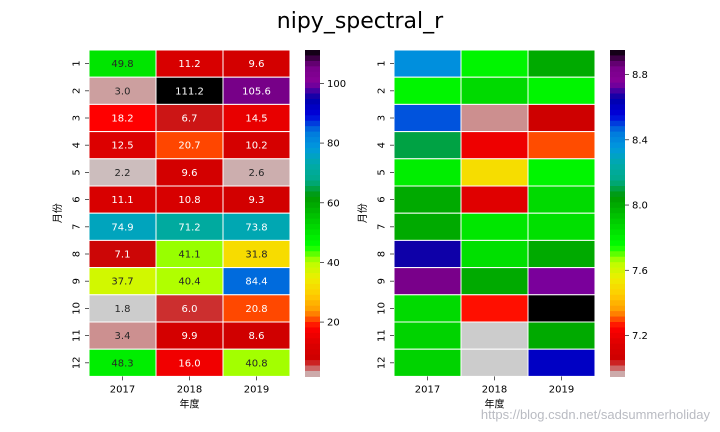 This screenshot has width=720, height=432. Describe the element at coordinates (122, 363) in the screenshot. I see `cell-label: 48.3` at that location.